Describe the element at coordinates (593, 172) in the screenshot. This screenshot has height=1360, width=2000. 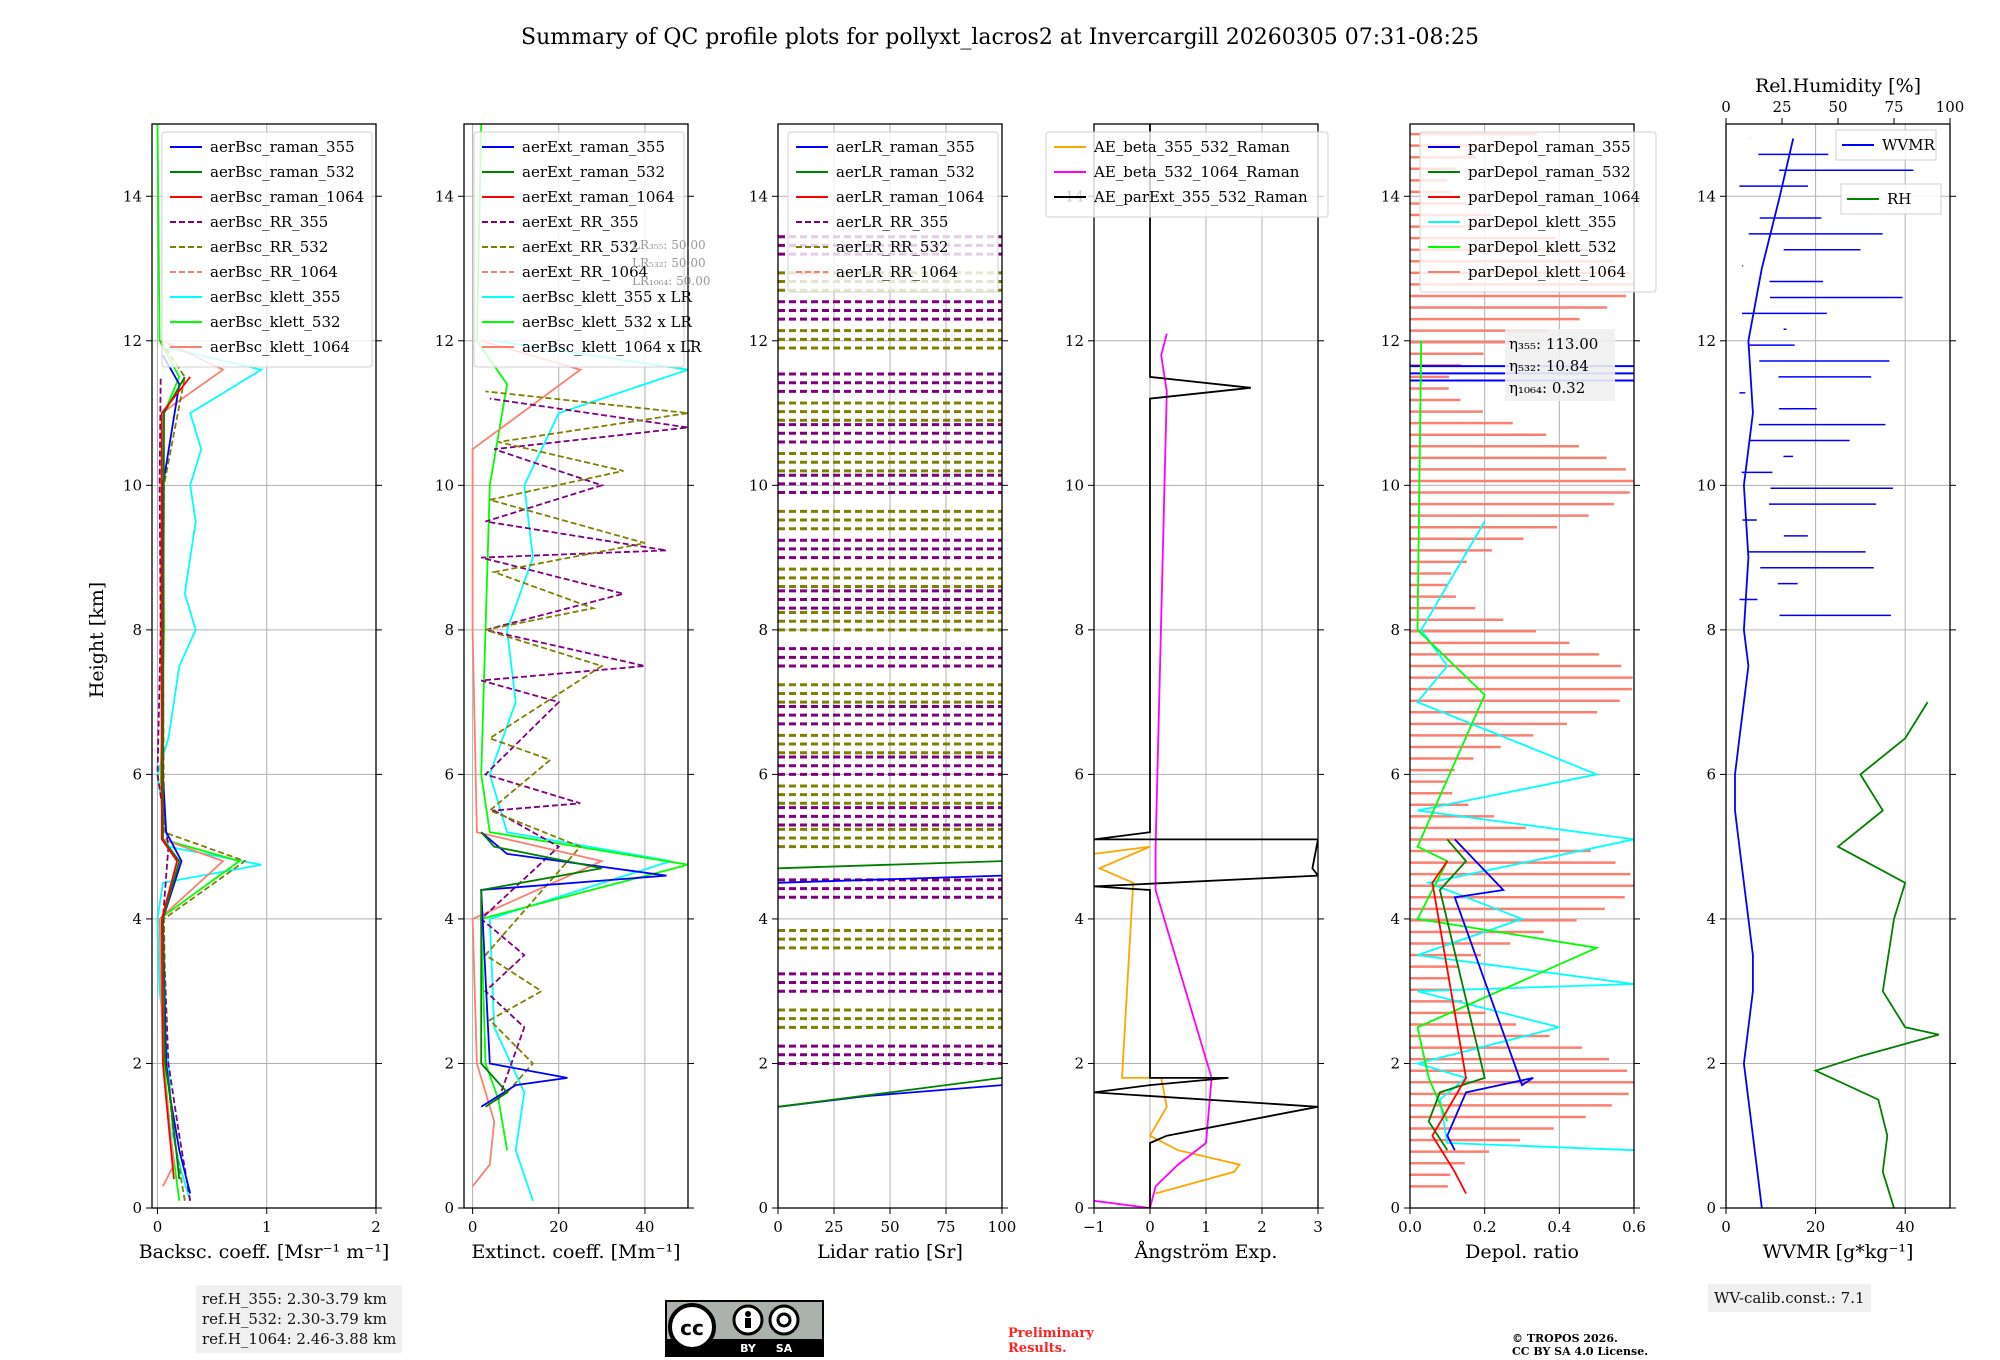
I see `legend-label: aerExt_raman_532` at that location.